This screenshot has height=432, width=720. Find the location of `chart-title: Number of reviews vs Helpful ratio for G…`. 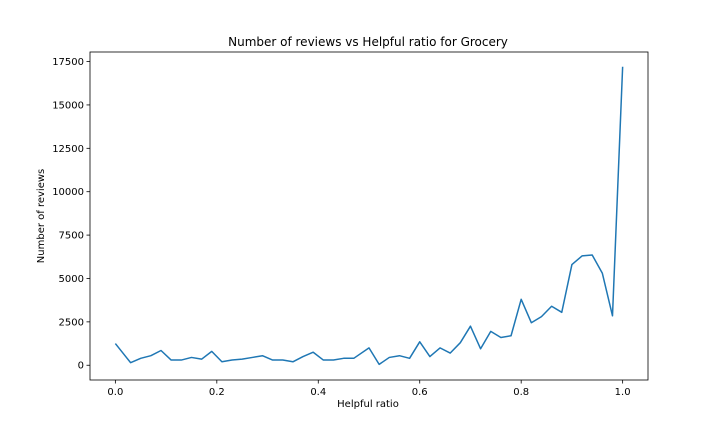

chart-title: Number of reviews vs Helpful ratio for G… is located at coordinates (368, 42).